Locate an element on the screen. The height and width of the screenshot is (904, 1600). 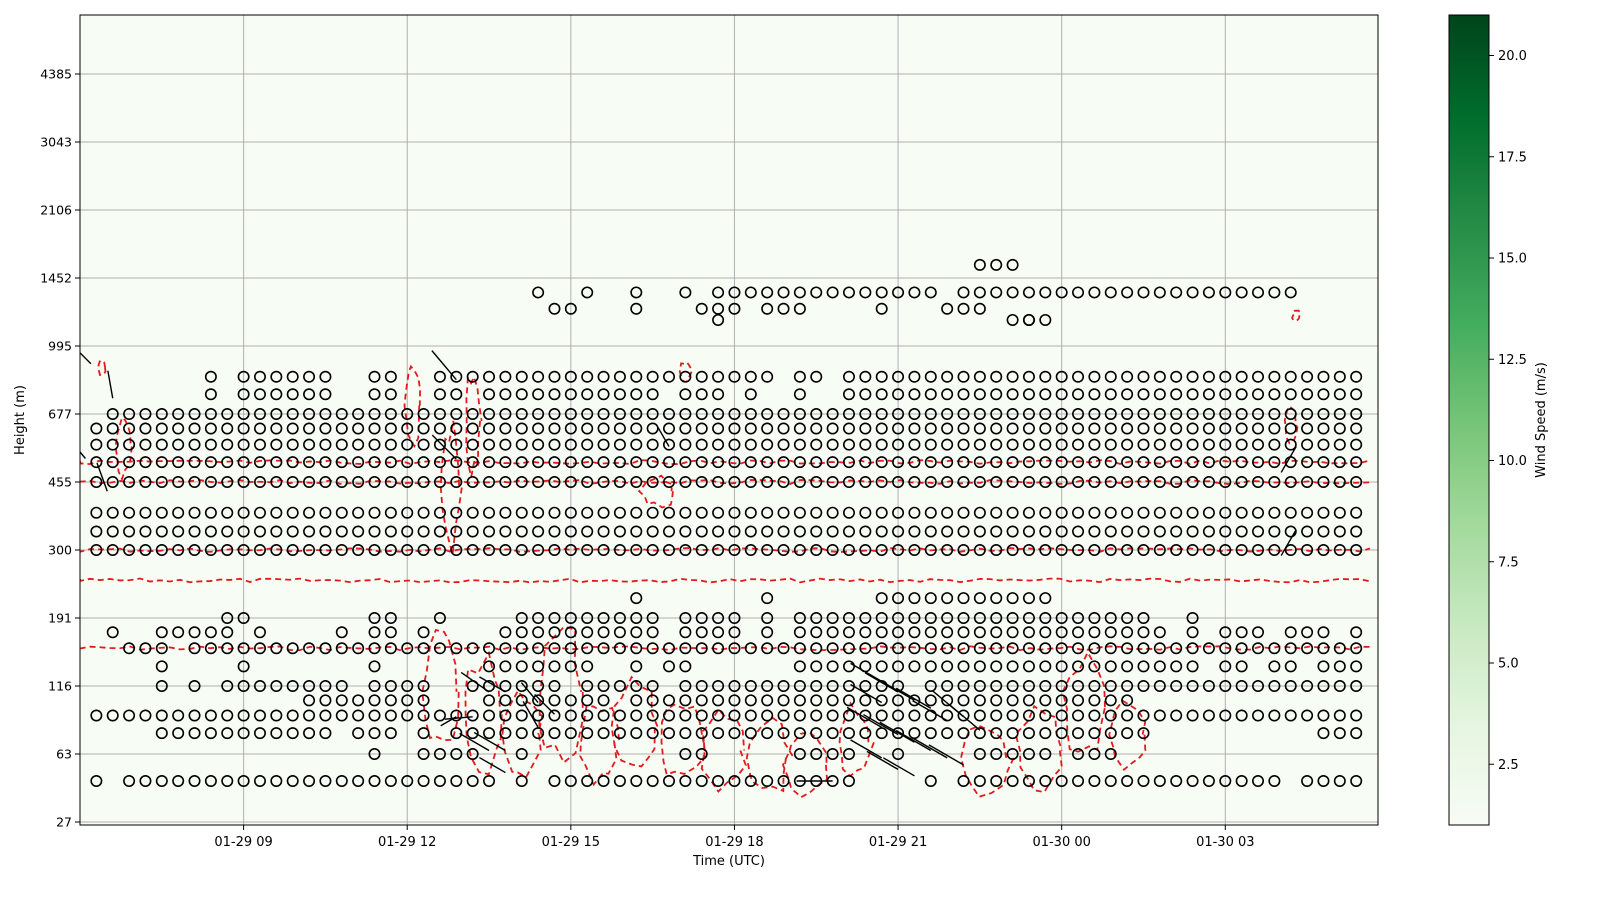
x-tick-label: 01-30 03 is located at coordinates (1225, 842).